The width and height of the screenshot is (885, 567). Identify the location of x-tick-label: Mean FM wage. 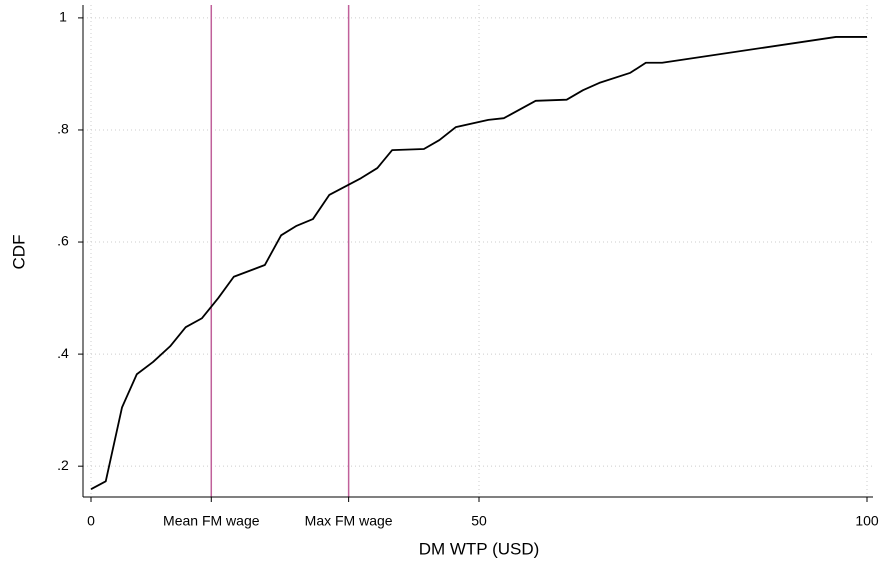
(211, 521).